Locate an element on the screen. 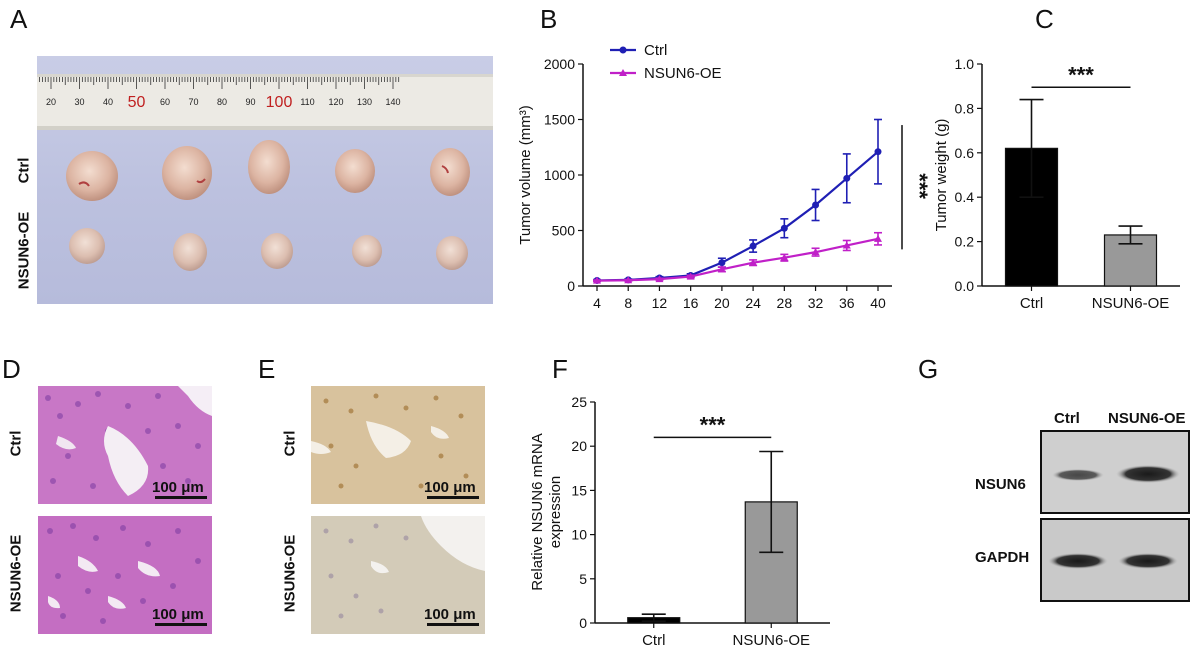 The width and height of the screenshot is (1200, 652). scale-bar-e-ctrl is located at coordinates (453, 497).